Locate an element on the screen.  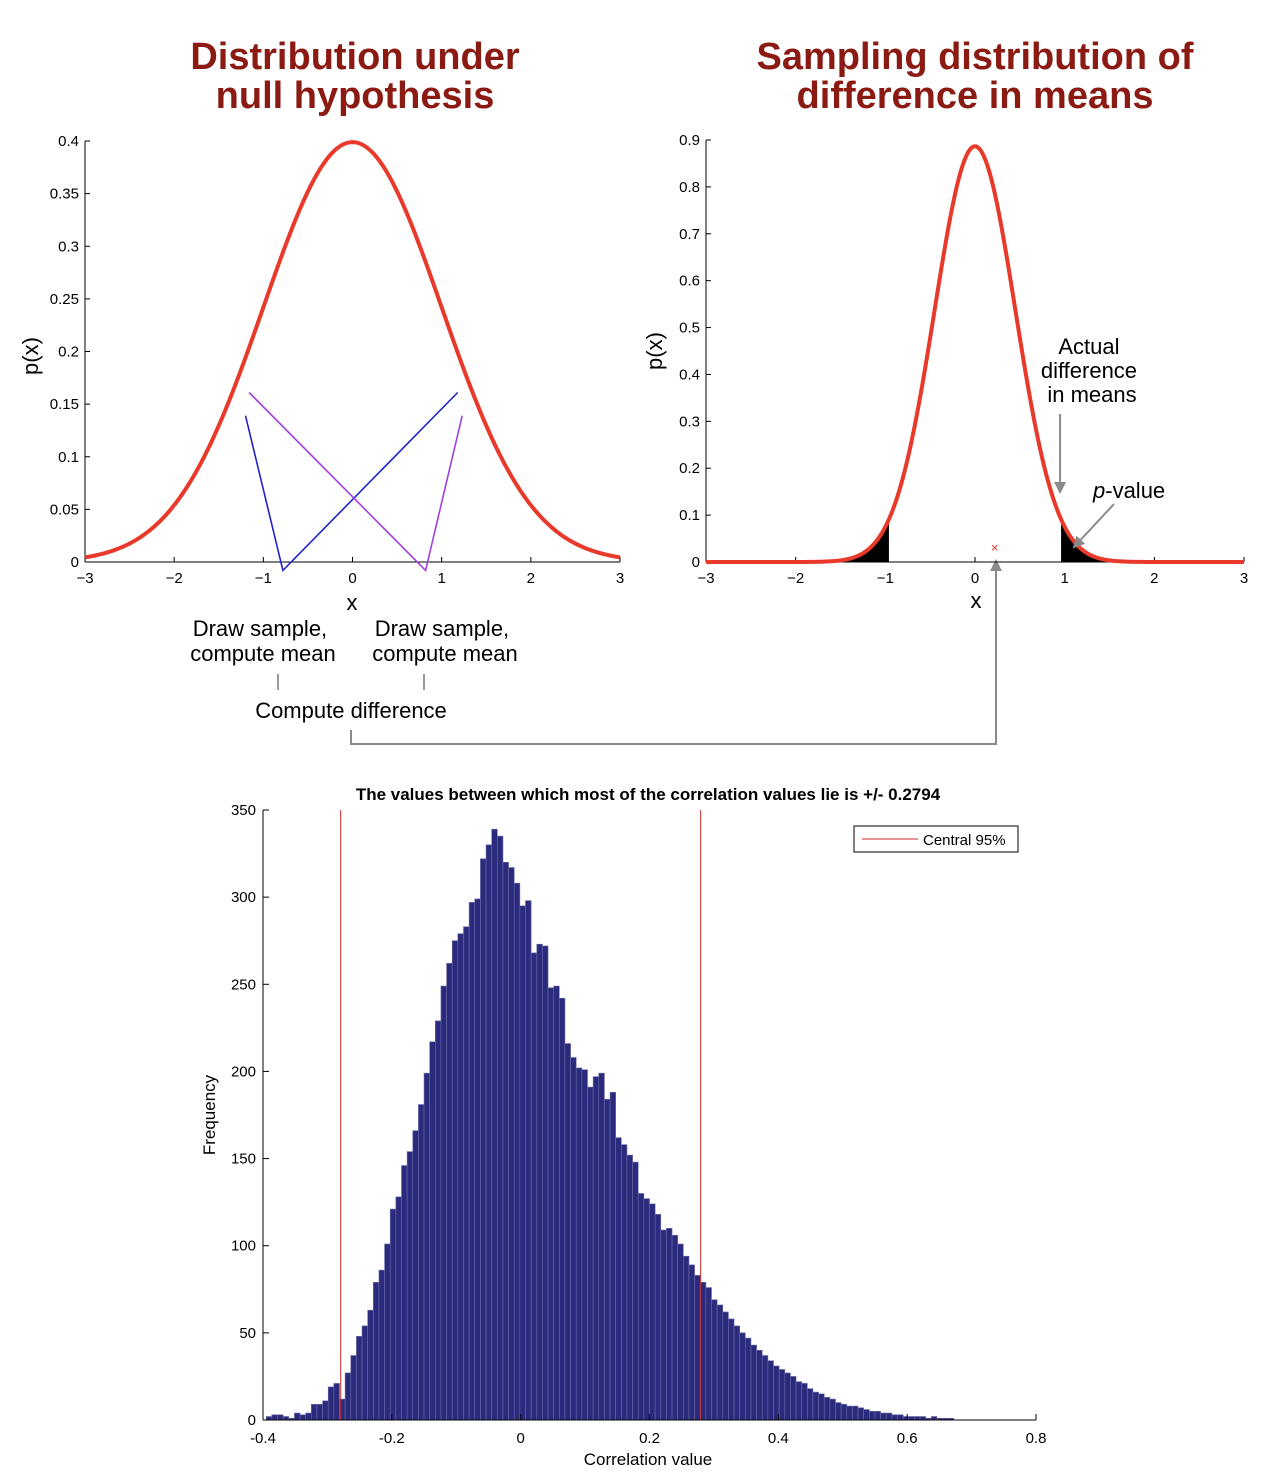
c2-y-tick-label: 0.3 is located at coordinates (689, 421).